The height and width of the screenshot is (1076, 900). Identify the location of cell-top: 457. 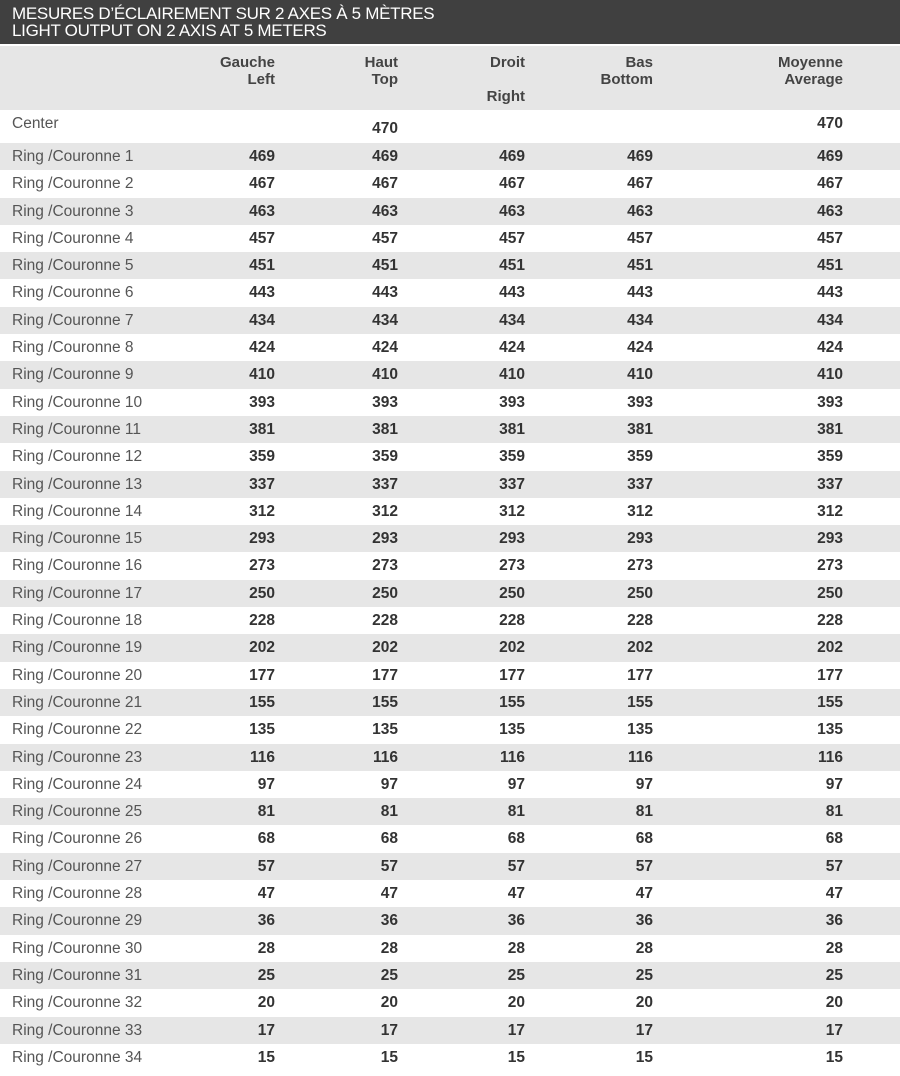
(385, 238).